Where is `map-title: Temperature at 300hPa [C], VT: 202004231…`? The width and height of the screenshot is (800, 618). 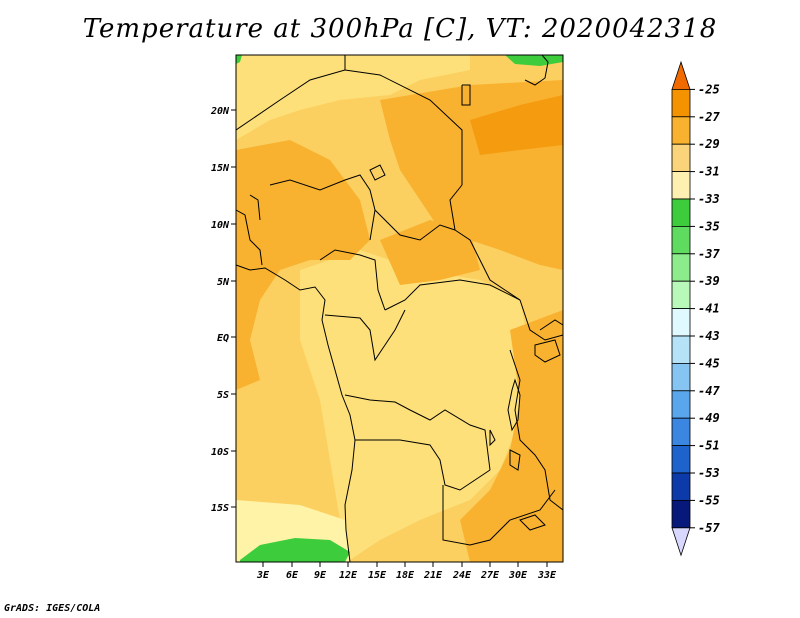
map-title: Temperature at 300hPa [C], VT: 202004231… is located at coordinates (400, 29).